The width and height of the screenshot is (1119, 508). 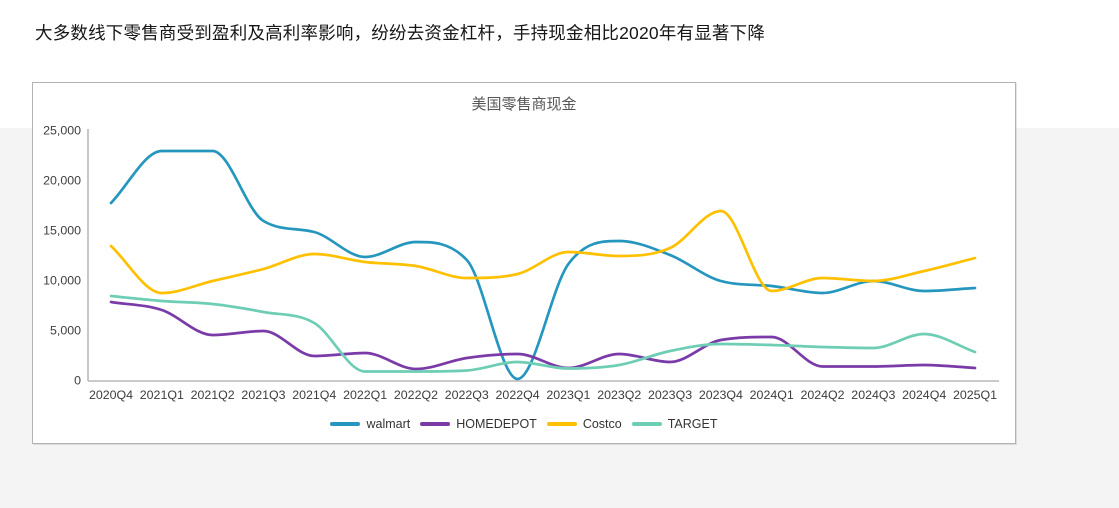 I want to click on x-axis-tick-label: 2023Q4, so click(x=721, y=395).